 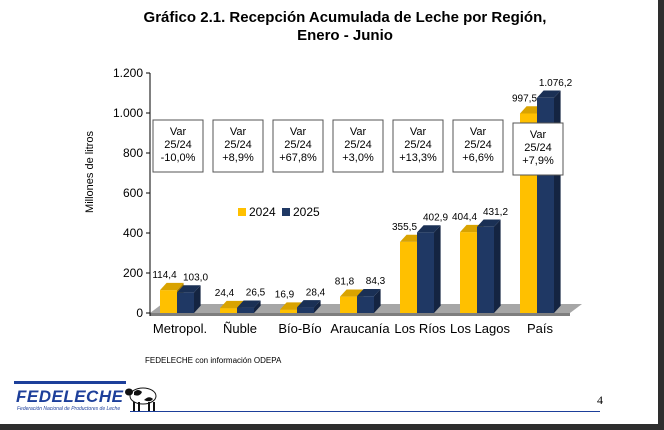 I want to click on data-label-2024: 355,5, so click(x=404, y=227).